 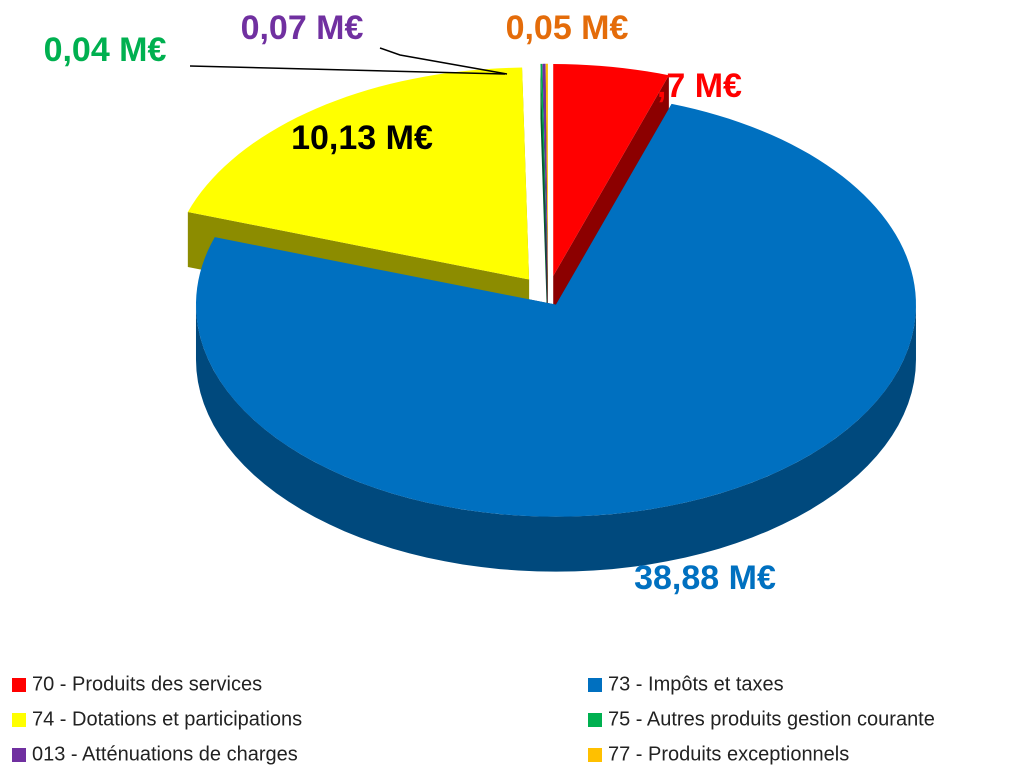 What do you see at coordinates (690, 86) in the screenshot?
I see `value-label: 2,7 M€` at bounding box center [690, 86].